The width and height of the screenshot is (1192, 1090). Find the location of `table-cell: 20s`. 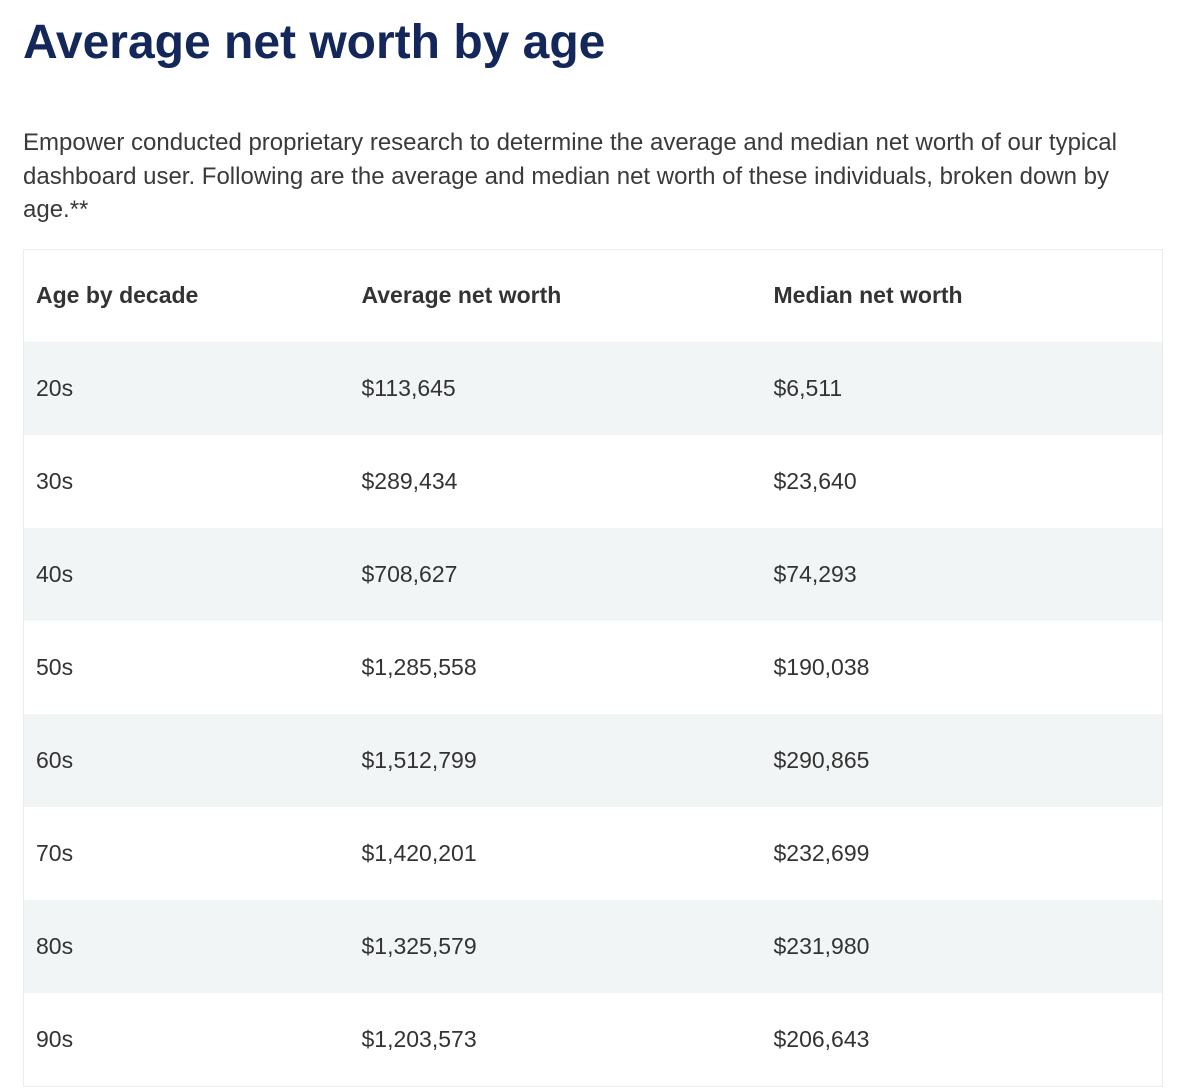

table-cell: 20s is located at coordinates (186, 388).